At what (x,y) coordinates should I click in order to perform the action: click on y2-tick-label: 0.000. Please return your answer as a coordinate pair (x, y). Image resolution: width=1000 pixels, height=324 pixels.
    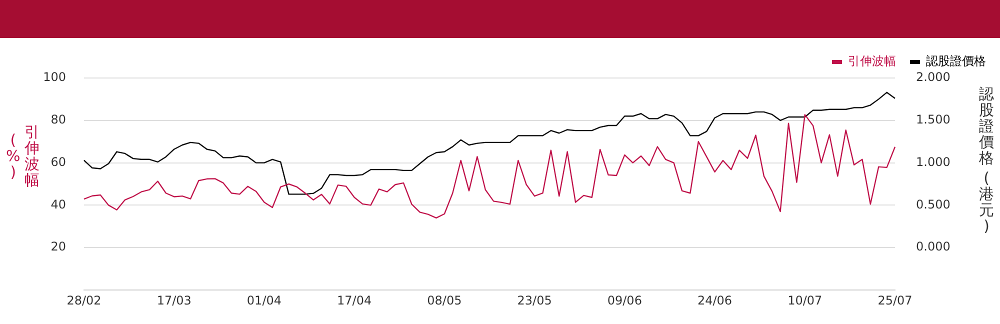
    Looking at the image, I should click on (933, 247).